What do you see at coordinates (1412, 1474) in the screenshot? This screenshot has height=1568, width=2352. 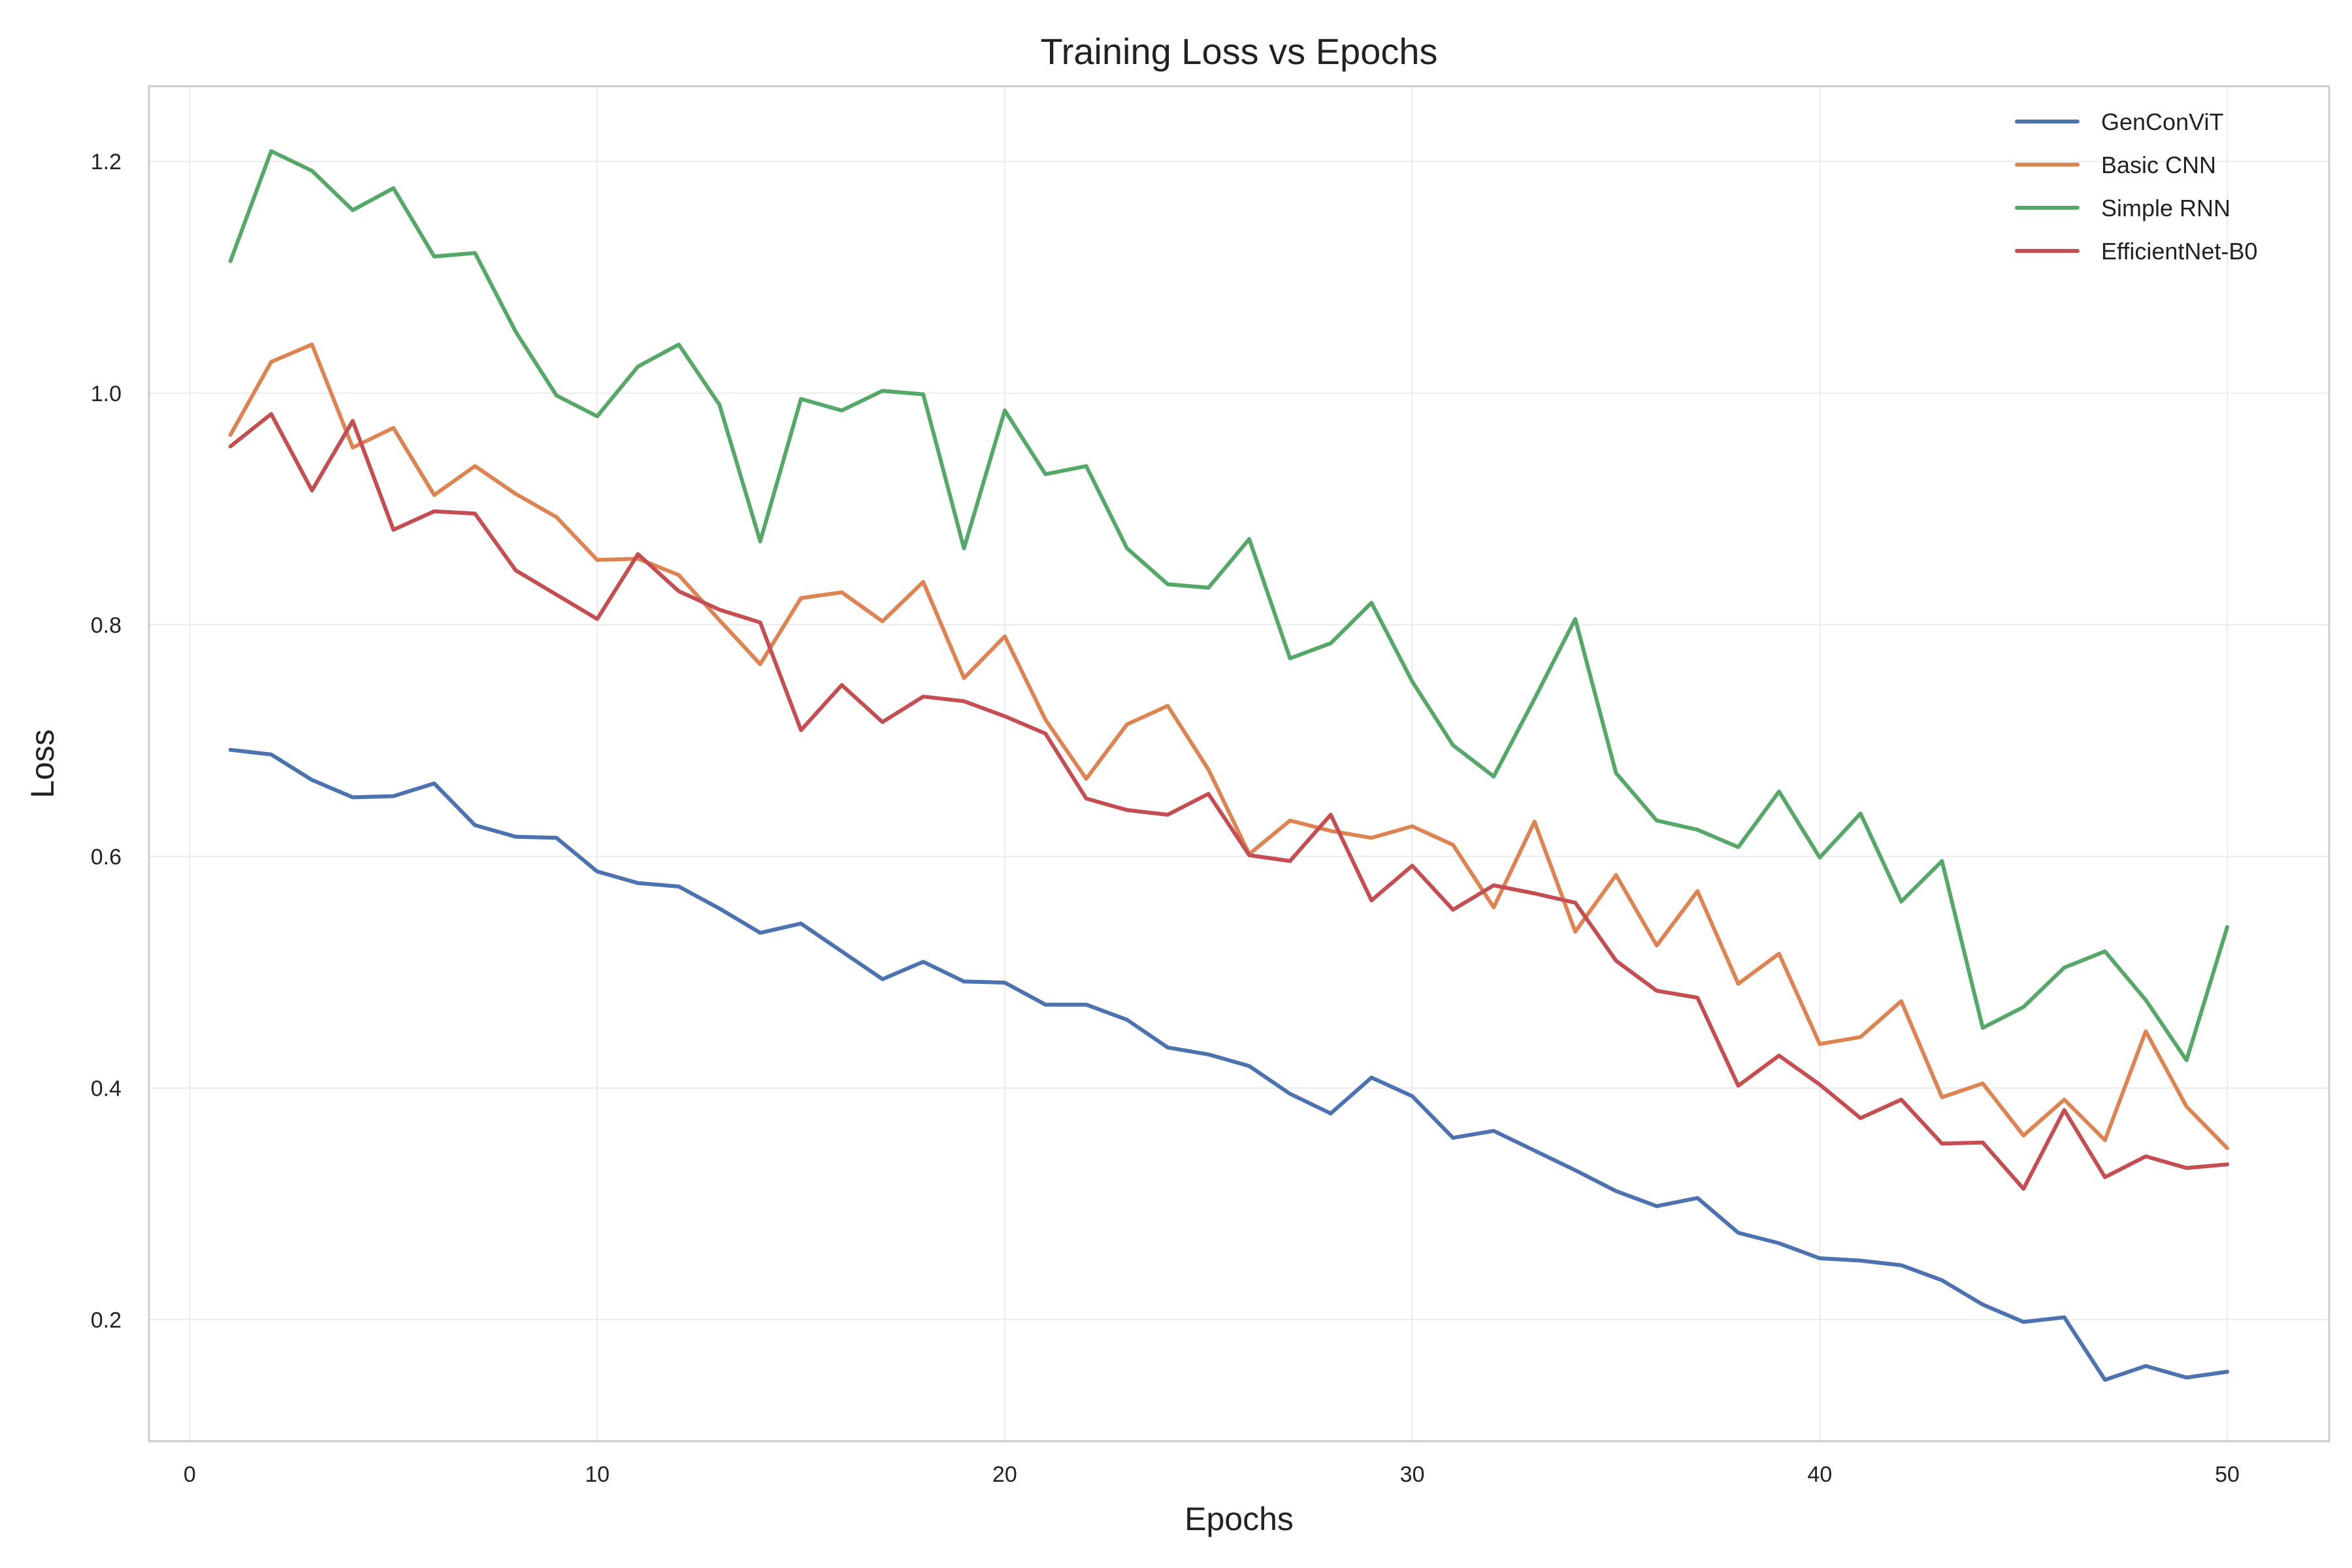 I see `x-tick-label: 30` at bounding box center [1412, 1474].